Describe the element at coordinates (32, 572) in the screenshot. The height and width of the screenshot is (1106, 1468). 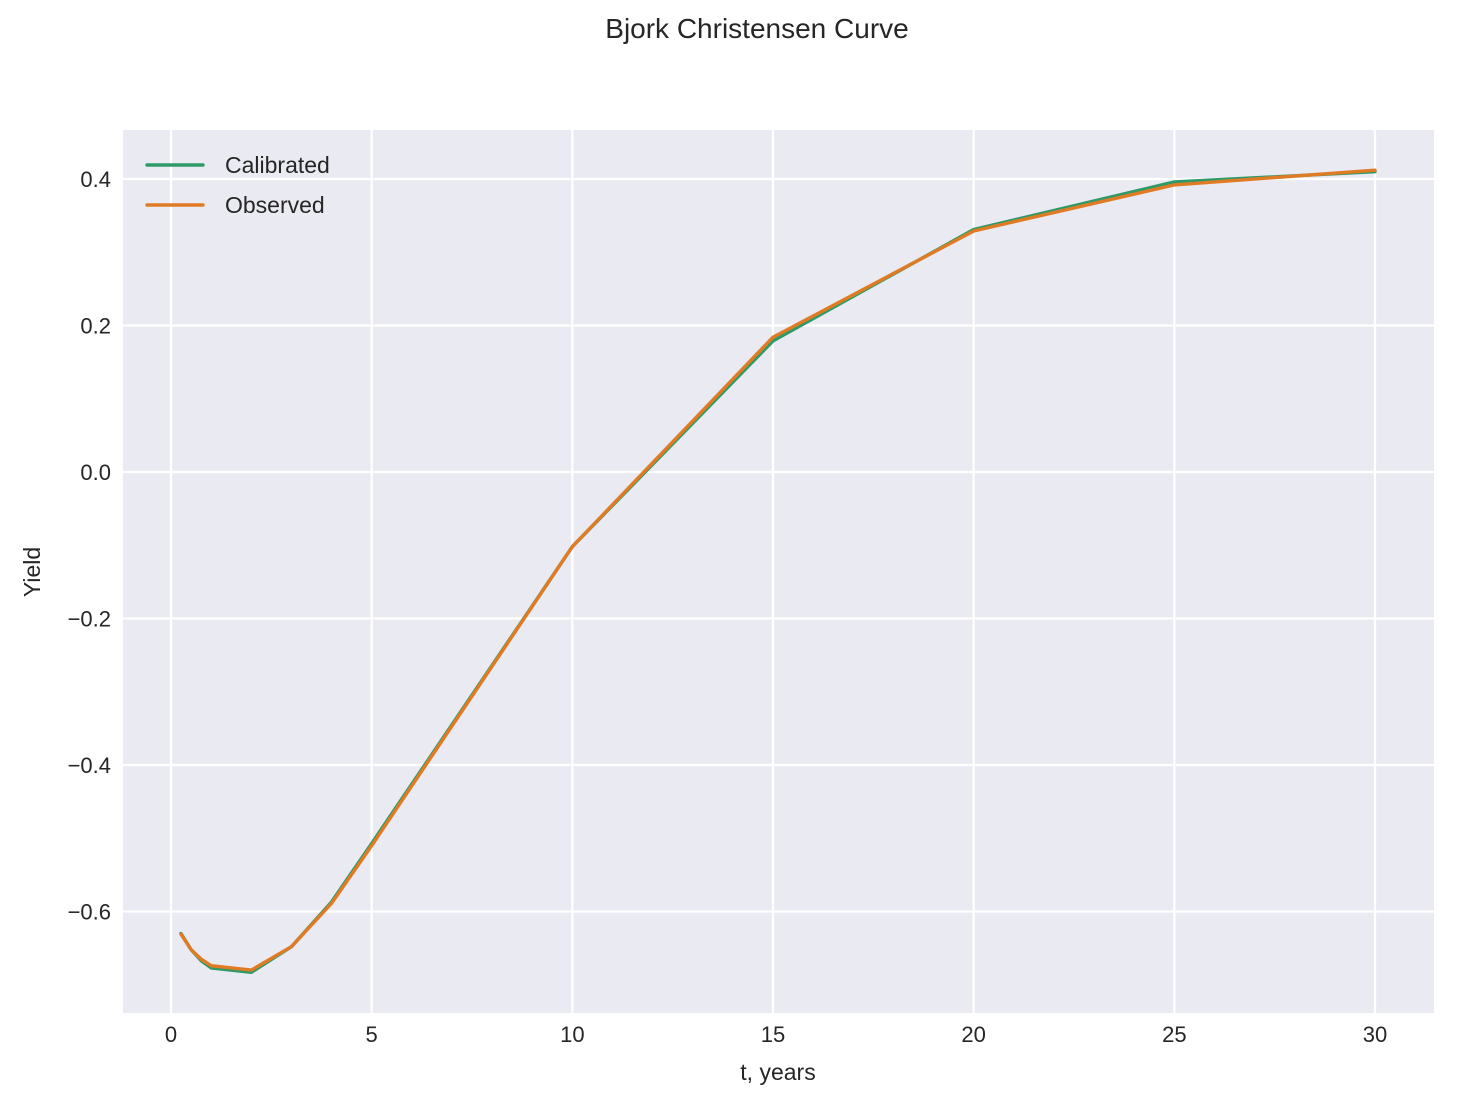
I see `y-axis-label: Yield` at that location.